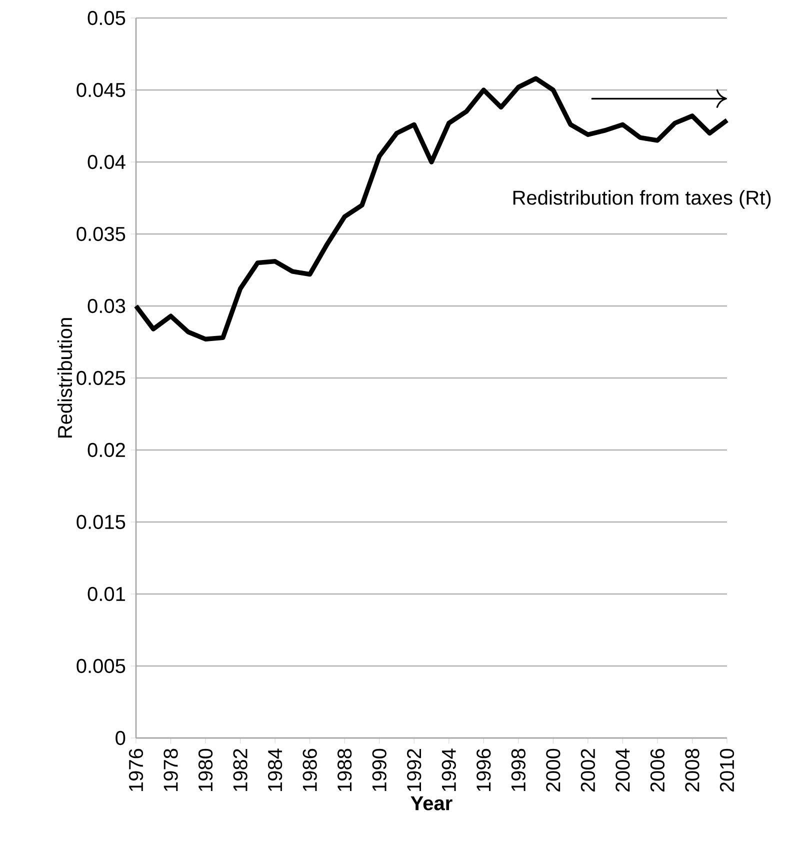  I want to click on y-tick-label: 0, so click(121, 738).